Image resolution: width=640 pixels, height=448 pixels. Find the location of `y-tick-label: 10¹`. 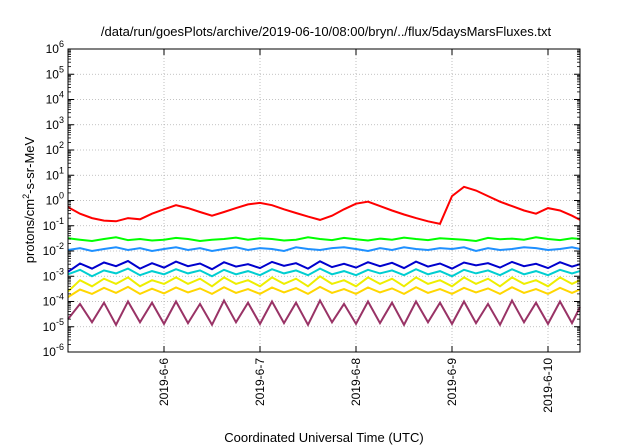

y-tick-label: 10¹ is located at coordinates (55, 173).